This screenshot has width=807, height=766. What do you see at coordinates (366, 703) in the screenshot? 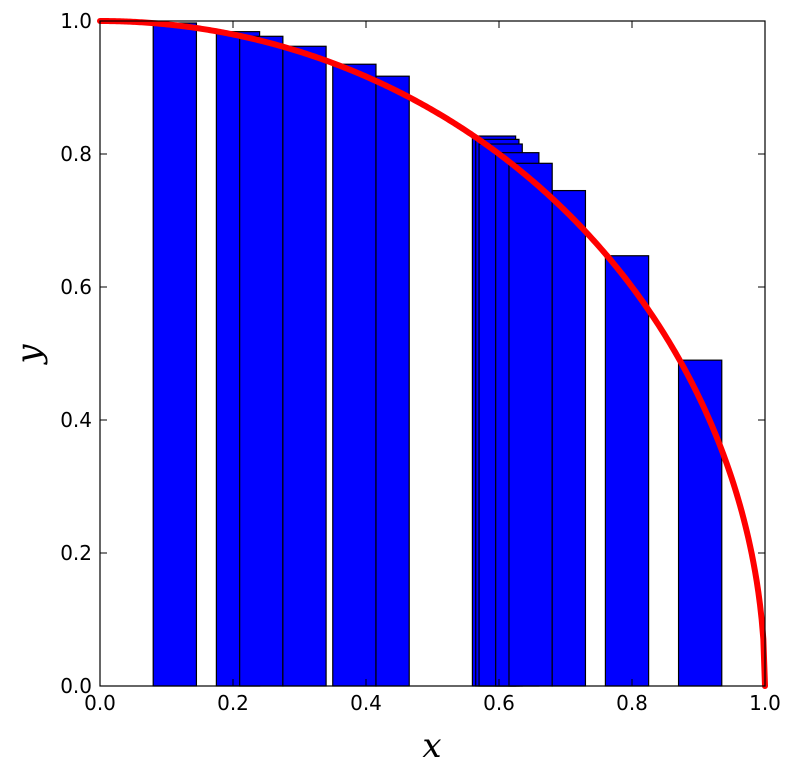
I see `x-tick-label: 0.4` at bounding box center [366, 703].